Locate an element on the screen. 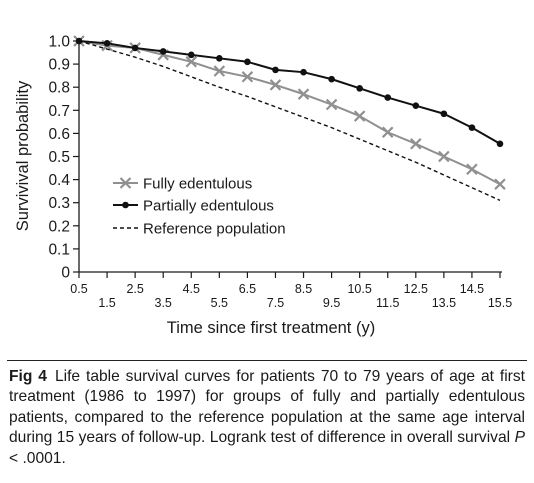  x-tick-label: 9.5 is located at coordinates (331, 303).